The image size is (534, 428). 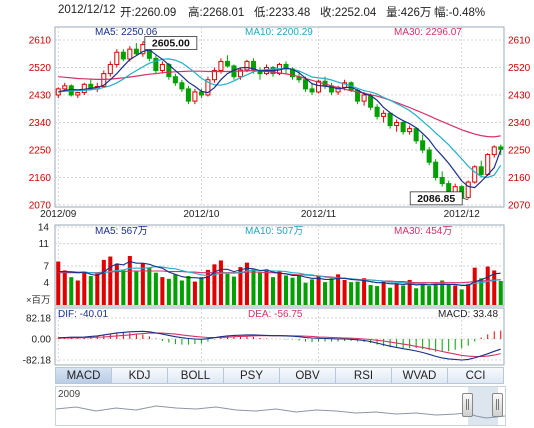 What do you see at coordinates (476, 375) in the screenshot?
I see `tab-cci: CCI` at bounding box center [476, 375].